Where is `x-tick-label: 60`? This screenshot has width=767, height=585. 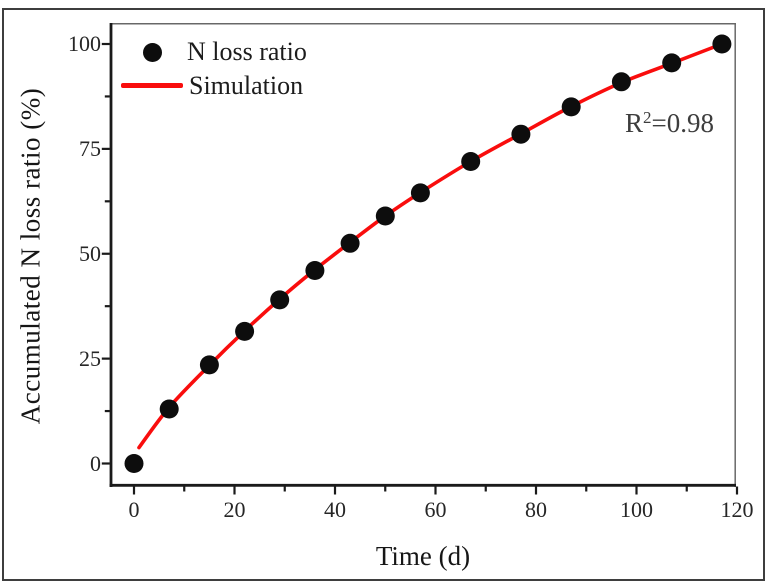
x-tick-label: 60 is located at coordinates (435, 509).